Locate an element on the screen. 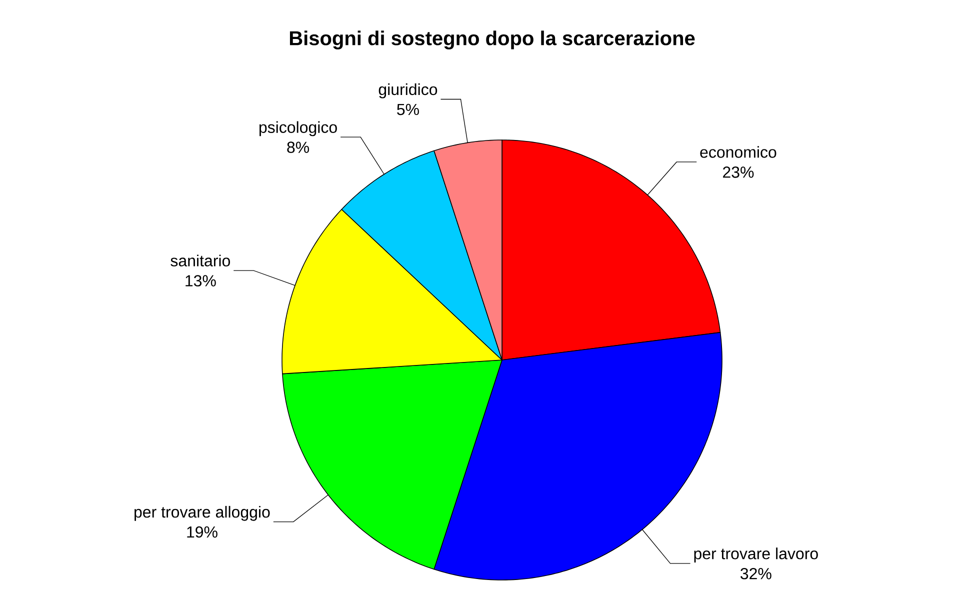 The image size is (970, 604). data-label: 23% is located at coordinates (738, 172).